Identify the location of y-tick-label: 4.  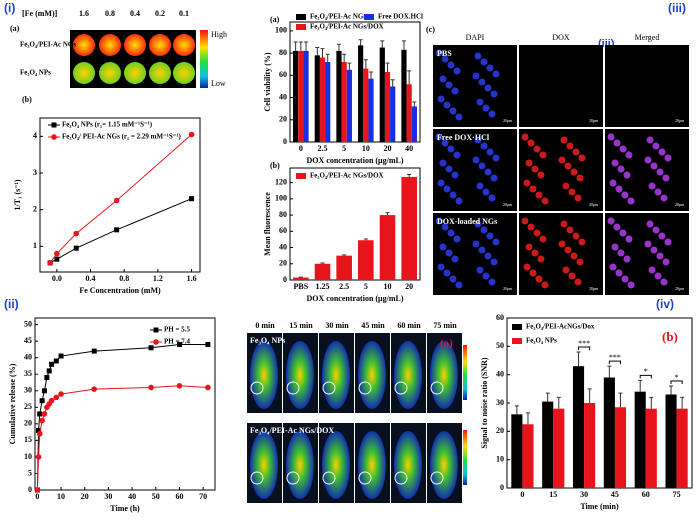
(35, 135).